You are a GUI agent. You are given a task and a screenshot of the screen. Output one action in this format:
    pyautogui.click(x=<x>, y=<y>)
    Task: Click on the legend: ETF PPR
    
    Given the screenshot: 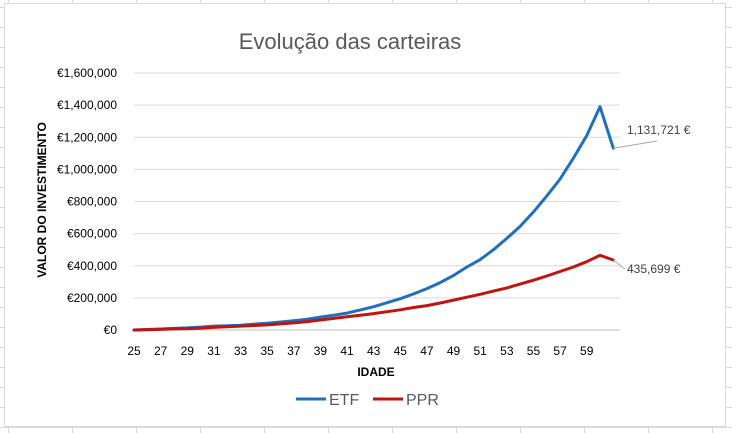 What is the action you would take?
    pyautogui.click(x=367, y=400)
    